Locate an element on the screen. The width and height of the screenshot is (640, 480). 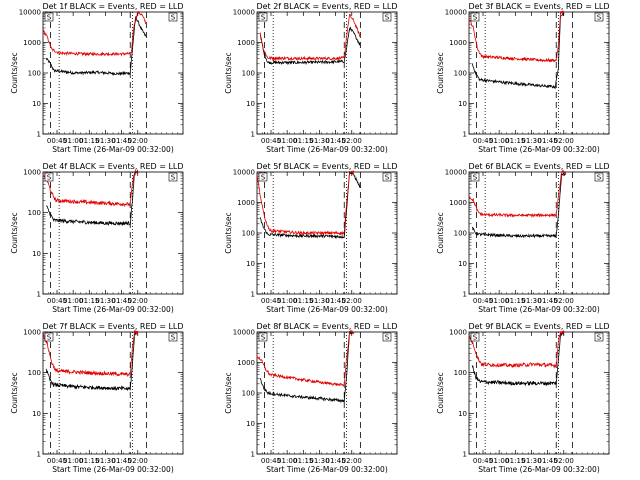
chart-title: Det 7f BLACK = Events, RED = LLD is located at coordinates (112, 326).